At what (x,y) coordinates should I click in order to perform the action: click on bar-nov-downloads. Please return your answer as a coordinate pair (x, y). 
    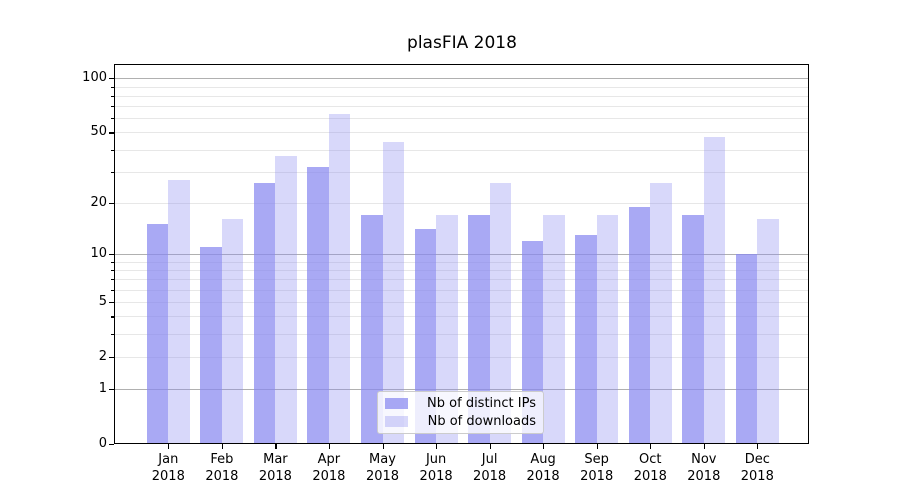
    Looking at the image, I should click on (714, 290).